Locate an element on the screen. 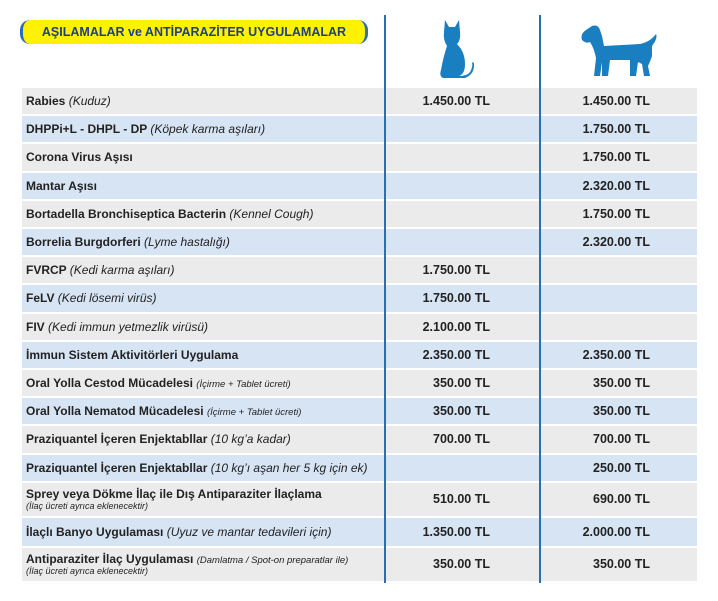 The image size is (718, 601). service-name: Rabies (Kuduz) is located at coordinates (206, 101).